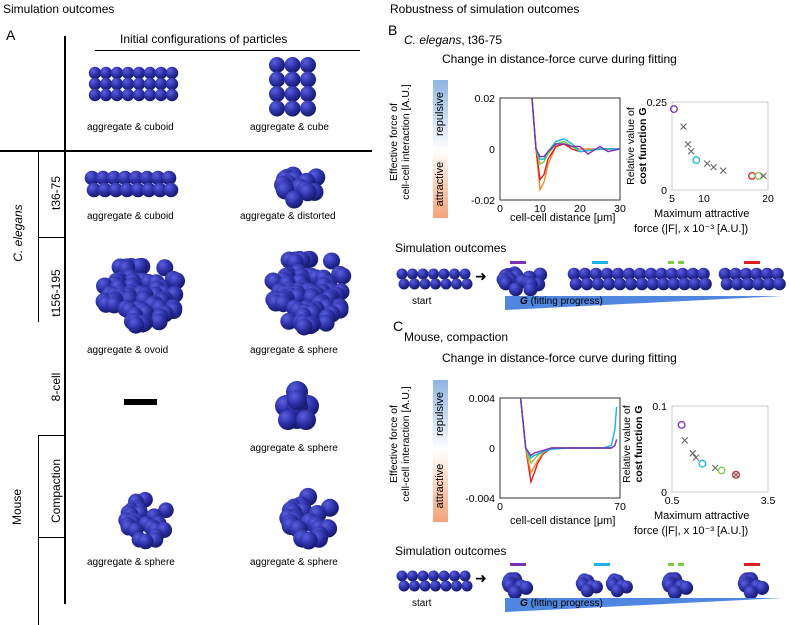 Image resolution: width=790 pixels, height=625 pixels. I want to click on series-line-purple, so click(568, 427).